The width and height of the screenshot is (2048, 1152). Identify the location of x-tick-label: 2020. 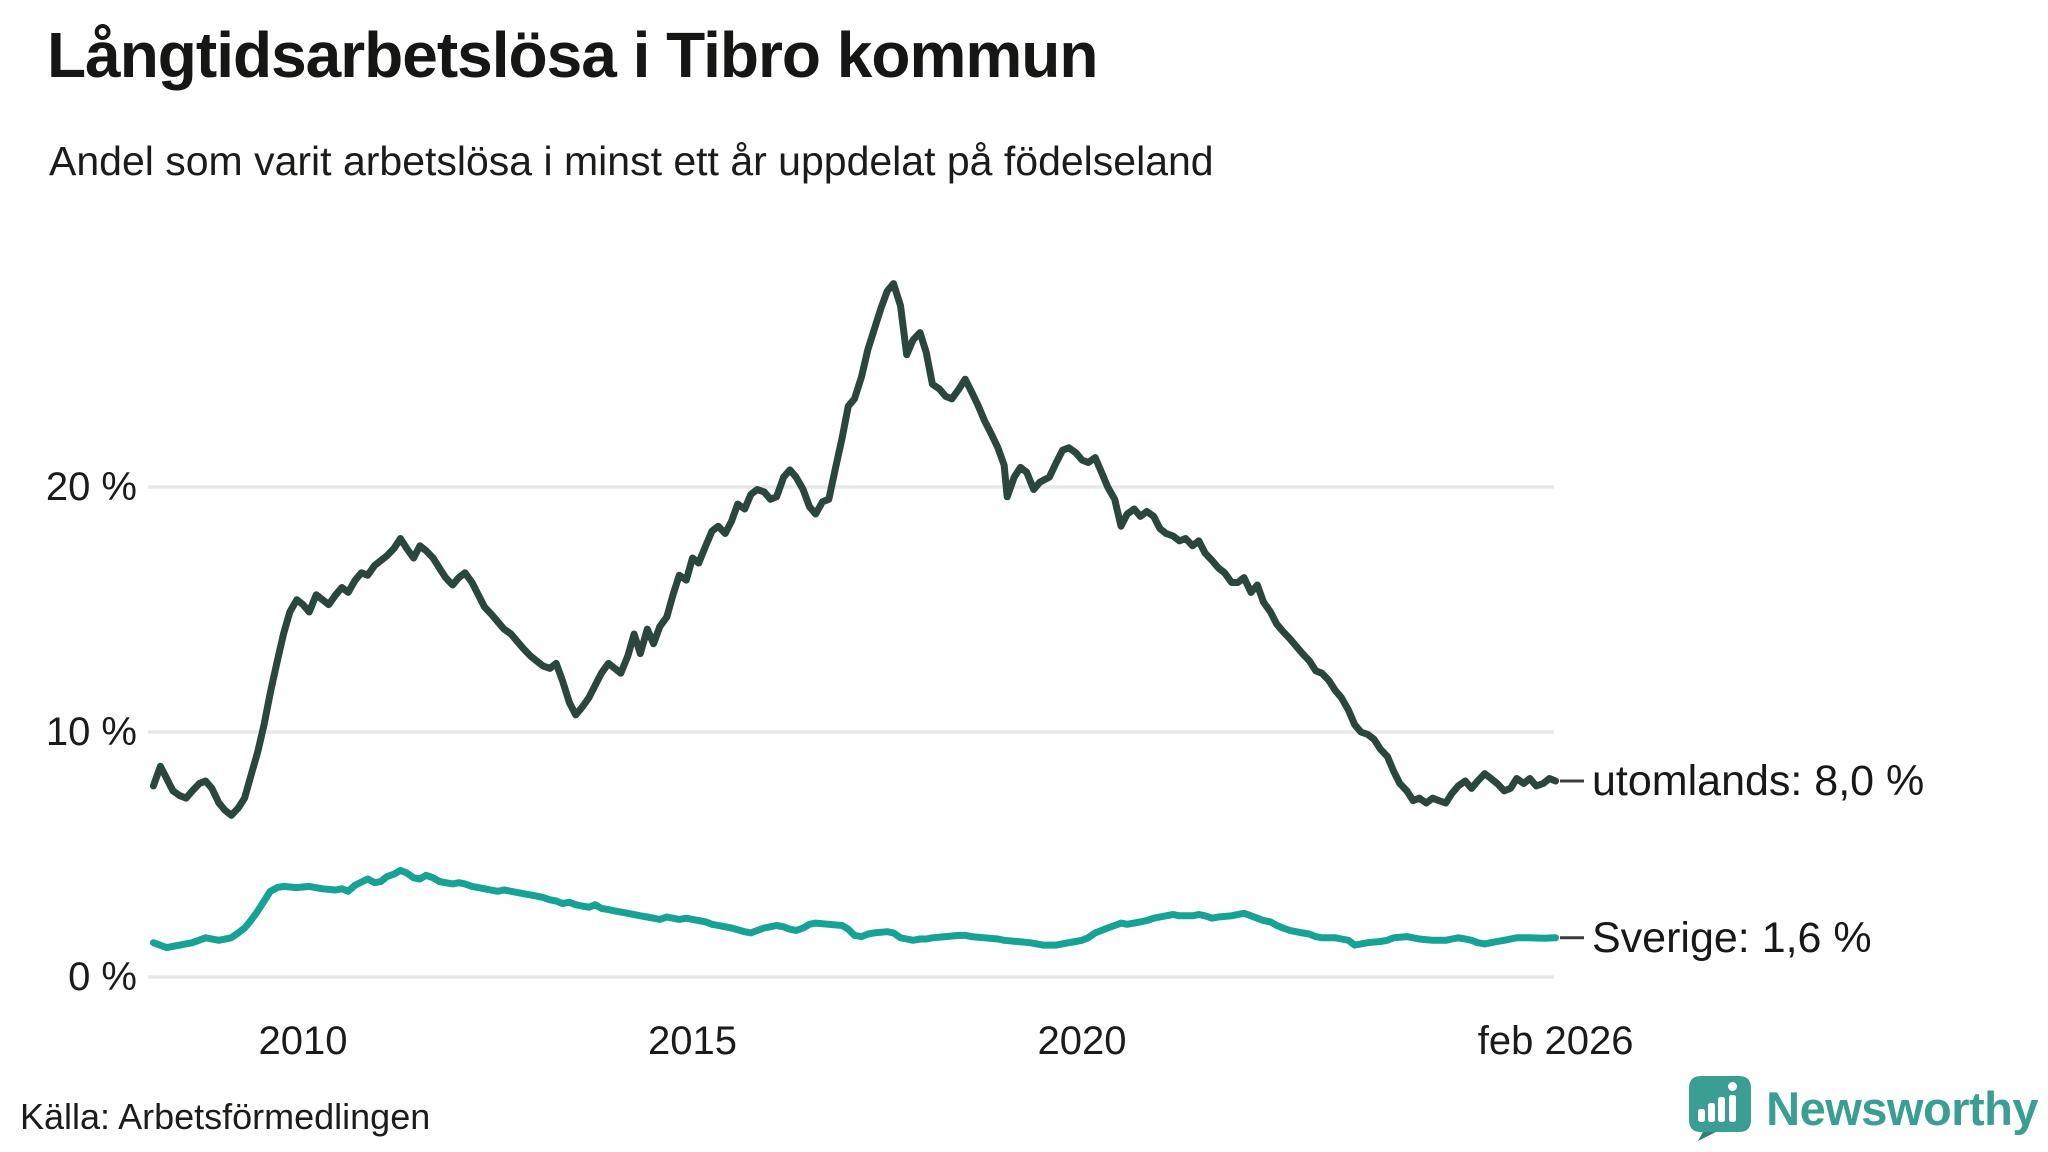
(1082, 1041).